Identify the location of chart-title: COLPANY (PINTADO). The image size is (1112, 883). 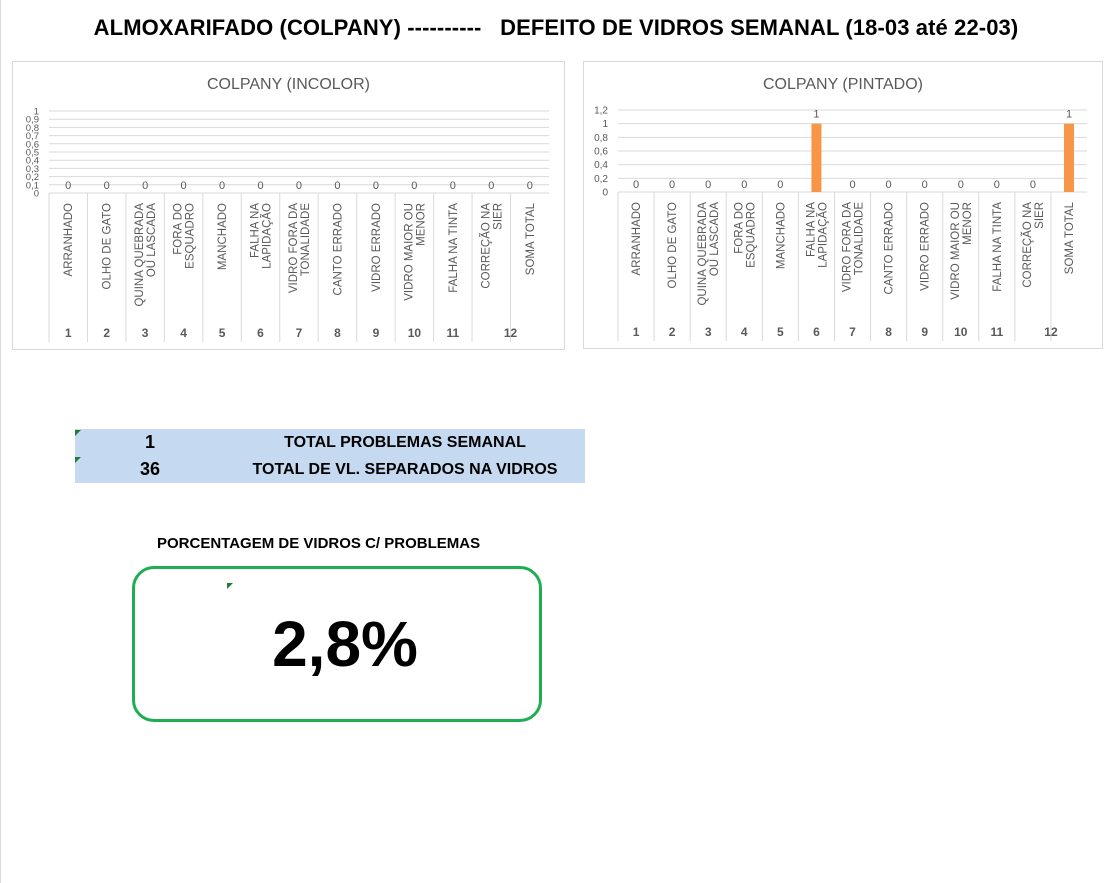
(843, 84).